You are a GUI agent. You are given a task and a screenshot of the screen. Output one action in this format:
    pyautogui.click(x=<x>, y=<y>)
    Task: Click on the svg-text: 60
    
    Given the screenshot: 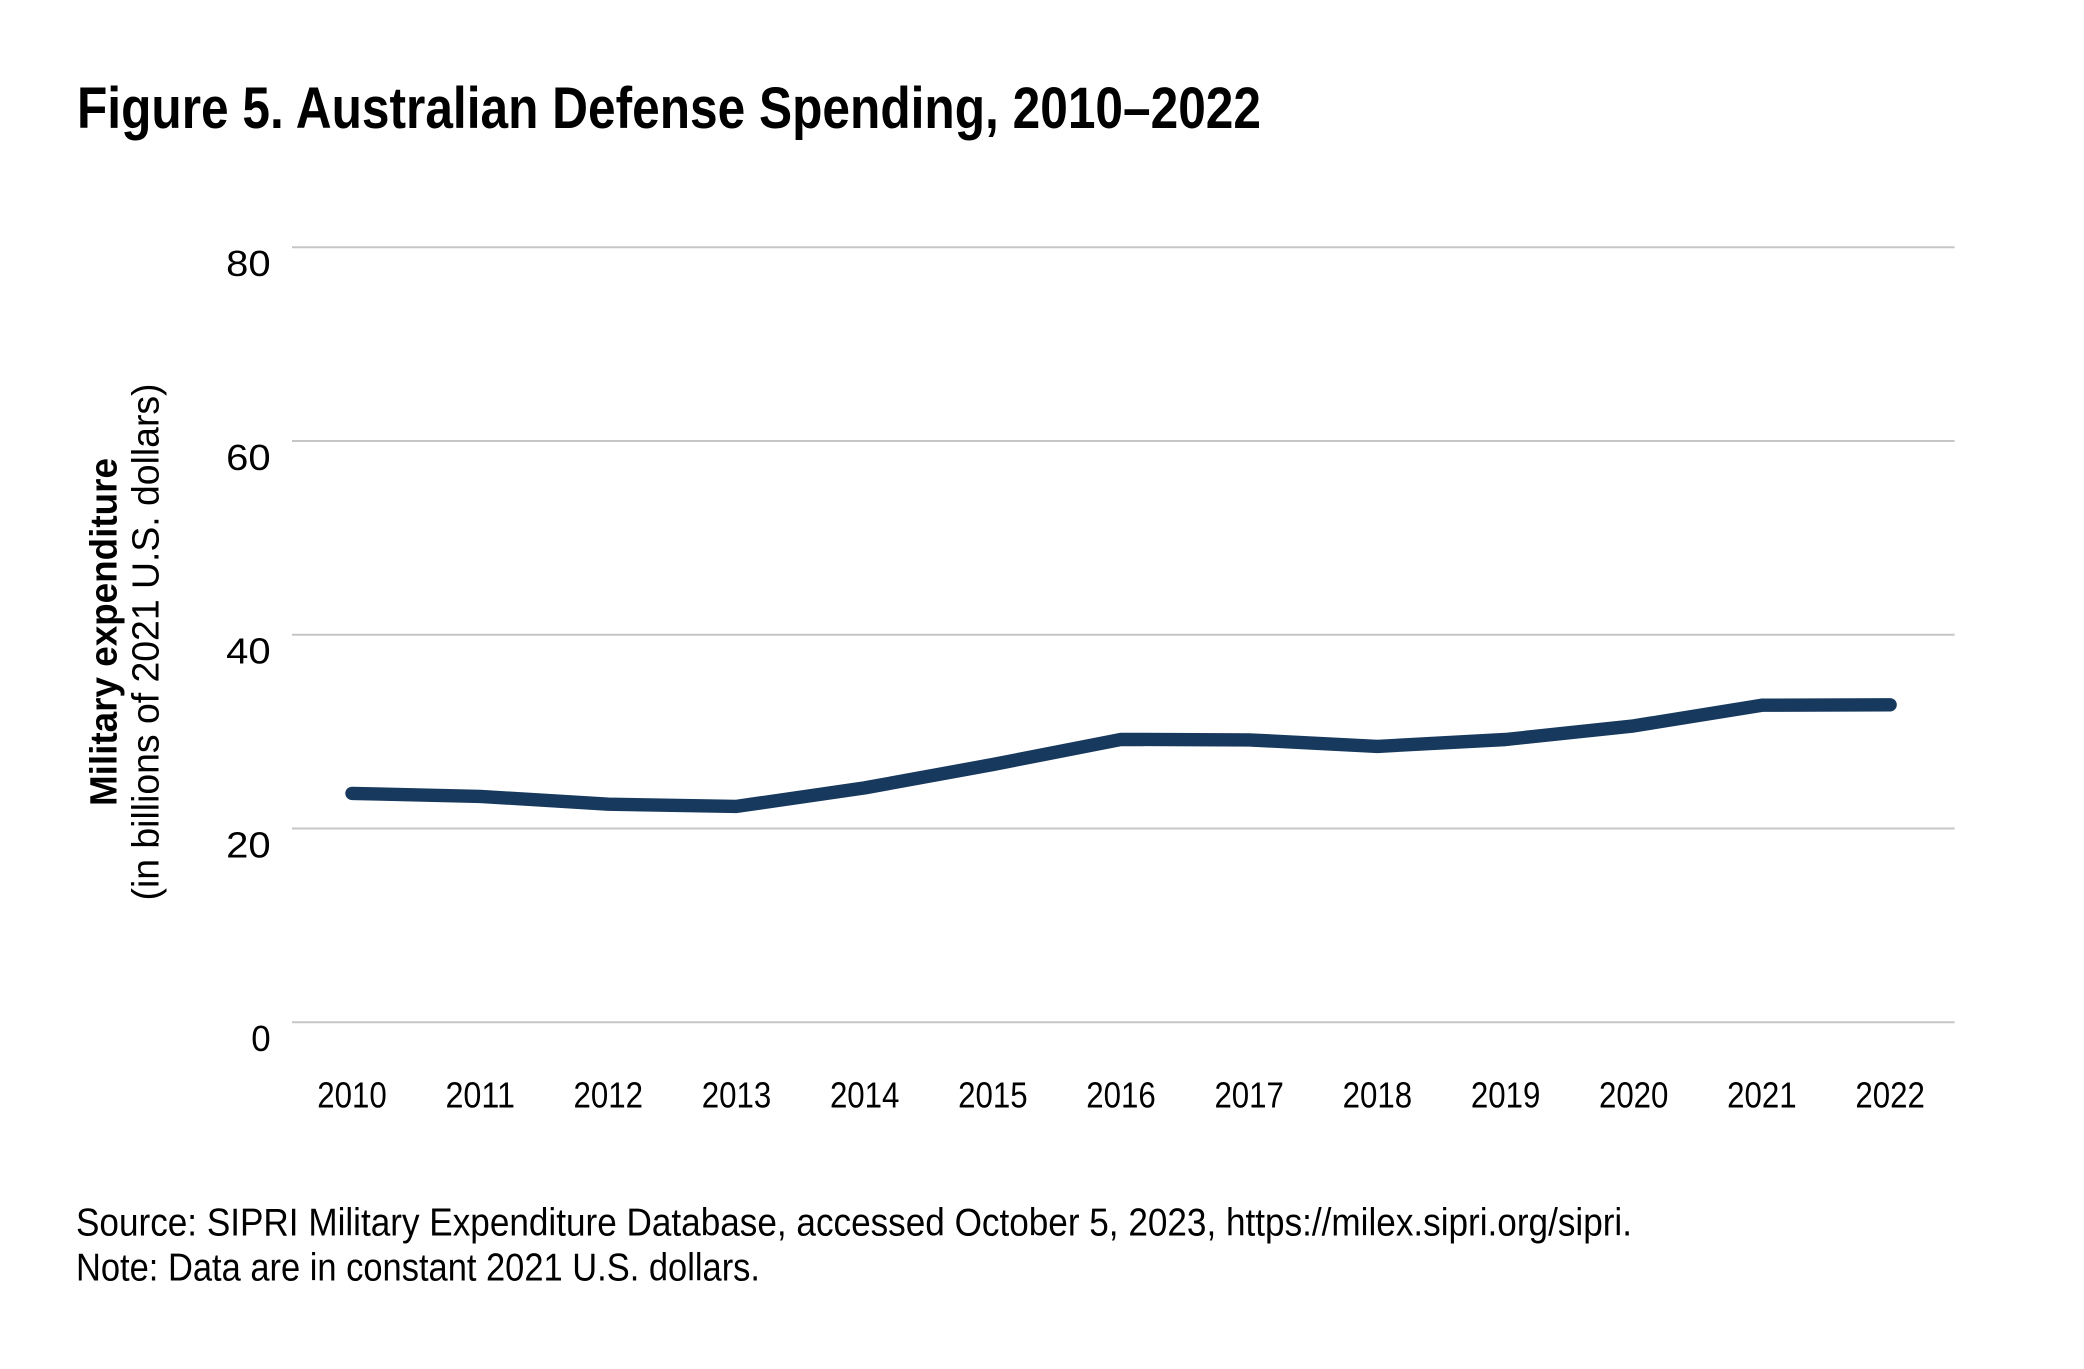 What is the action you would take?
    pyautogui.click(x=248, y=457)
    